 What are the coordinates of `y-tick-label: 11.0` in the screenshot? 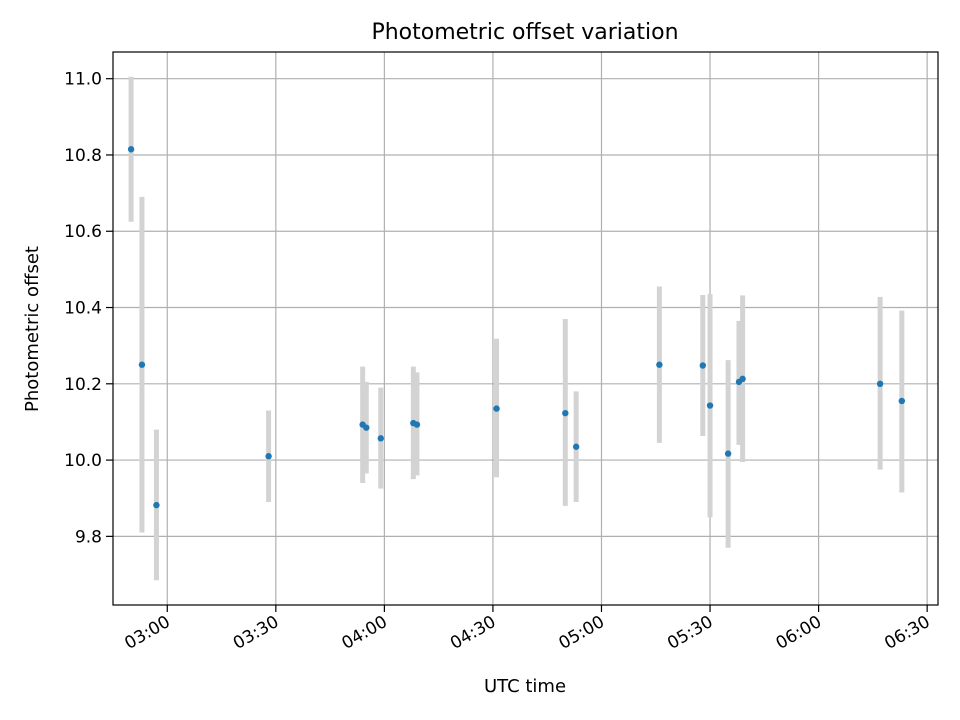 It's located at (83, 80).